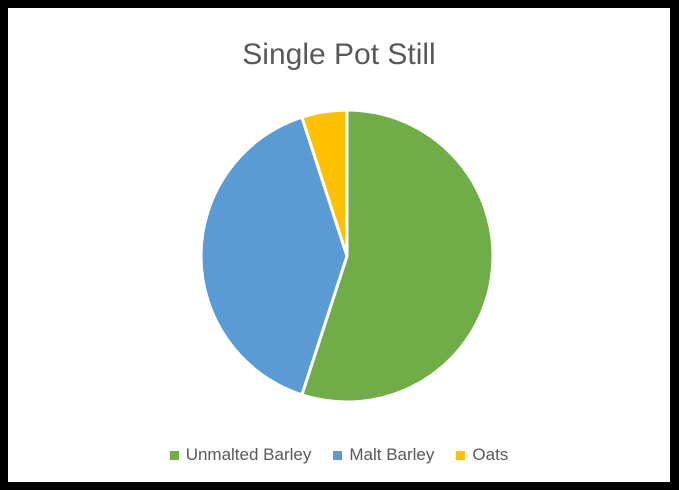 The width and height of the screenshot is (679, 490). I want to click on legend-item-unmalted-barley: Unmalted Barley, so click(240, 455).